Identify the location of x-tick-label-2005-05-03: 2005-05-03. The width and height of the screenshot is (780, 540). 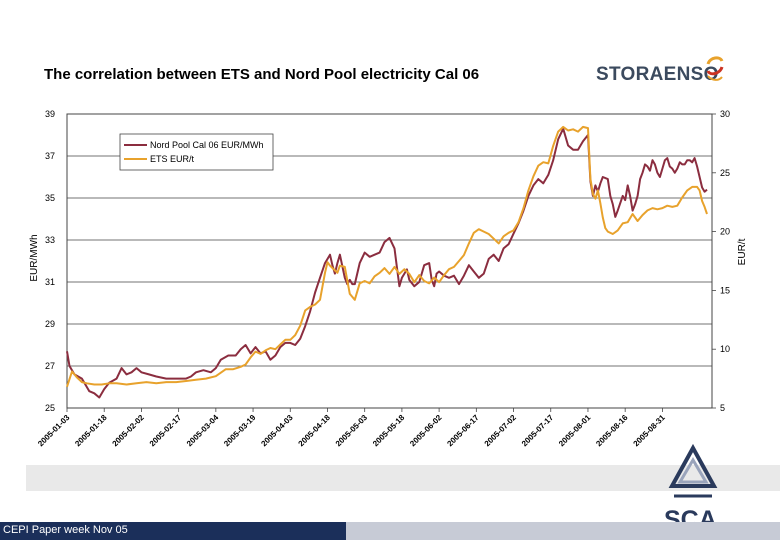
(352, 431).